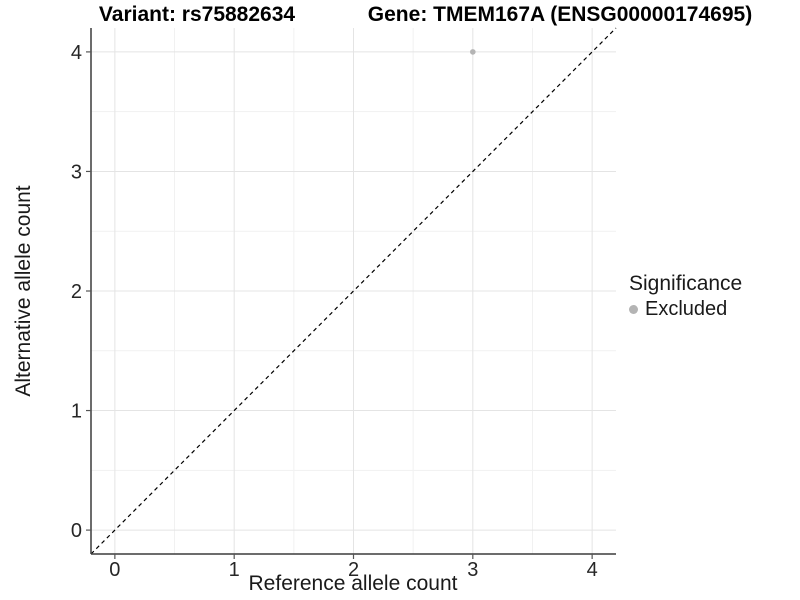  I want to click on y-tick-label: 0, so click(76, 531).